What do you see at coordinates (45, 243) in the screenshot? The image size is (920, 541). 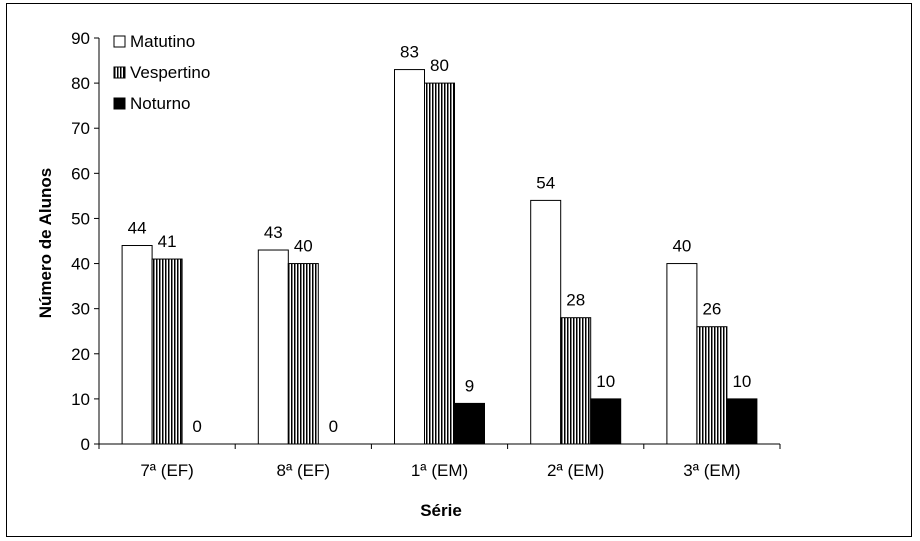 I see `y-axis-title: Número de Alunos` at bounding box center [45, 243].